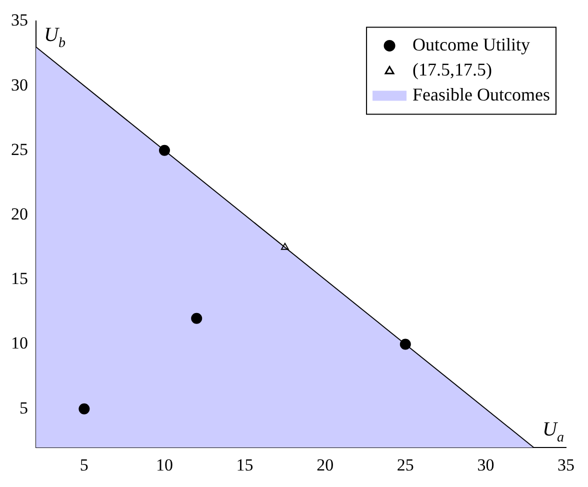 The width and height of the screenshot is (588, 487). Describe the element at coordinates (485, 464) in the screenshot. I see `x-tick-label: 30` at that location.